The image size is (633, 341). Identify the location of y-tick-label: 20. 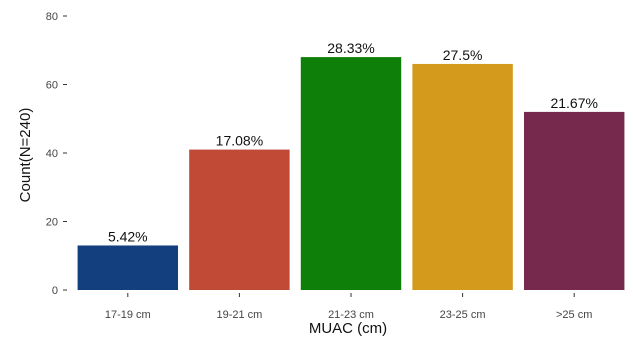
(52, 223).